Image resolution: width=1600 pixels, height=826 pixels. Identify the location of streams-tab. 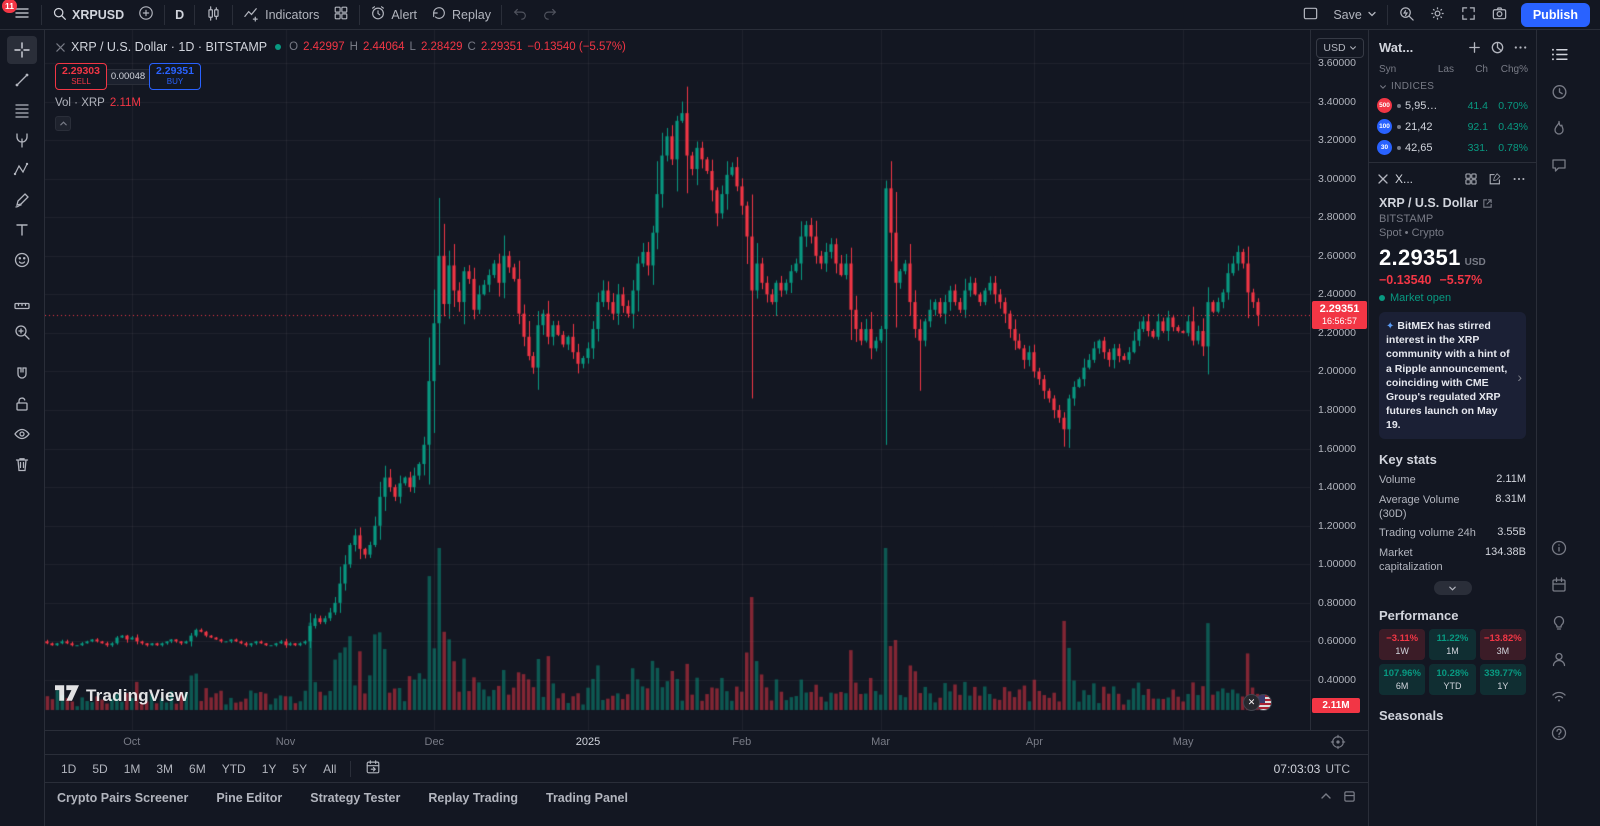
(1559, 696).